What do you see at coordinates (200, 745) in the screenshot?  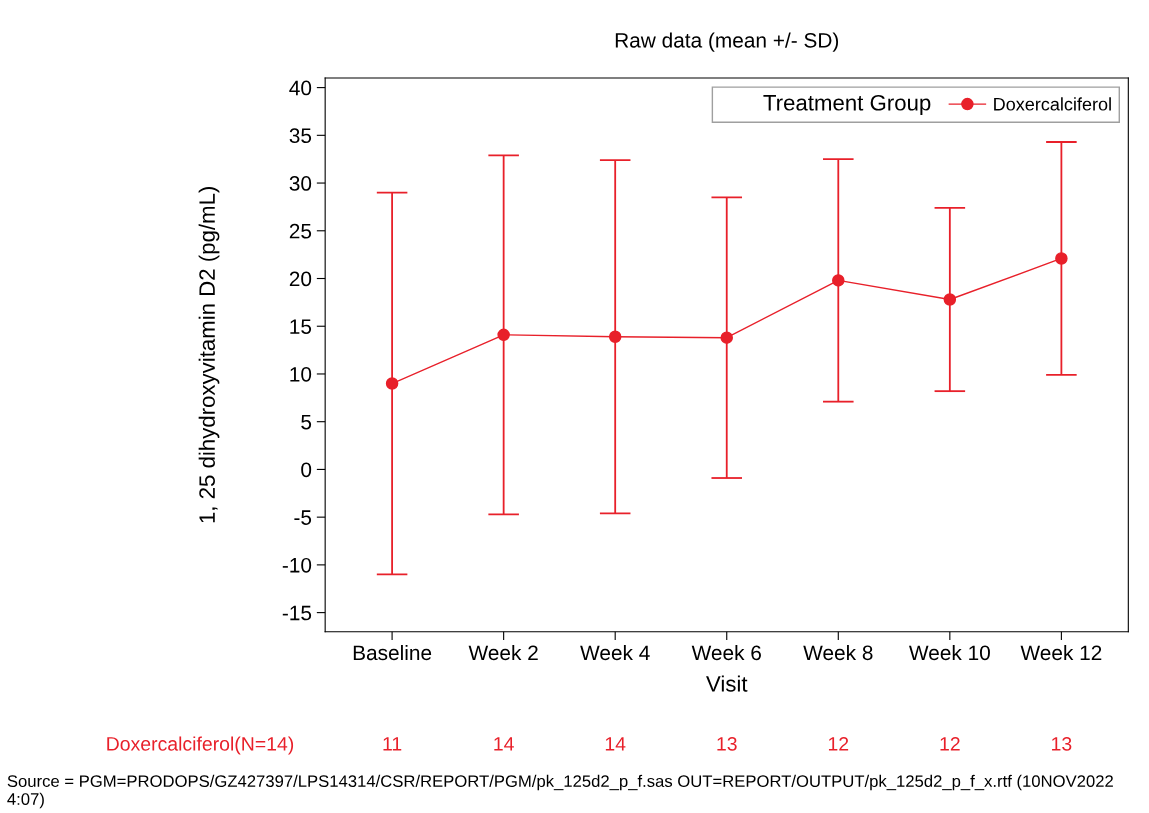 I see `text: Doxercalciferol(N=14)` at bounding box center [200, 745].